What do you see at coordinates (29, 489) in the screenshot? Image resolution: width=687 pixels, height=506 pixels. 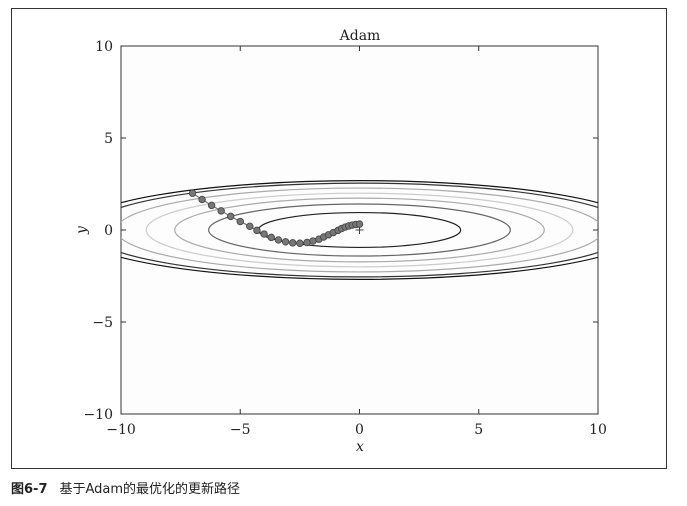 I see `figure-number: 图6-7` at bounding box center [29, 489].